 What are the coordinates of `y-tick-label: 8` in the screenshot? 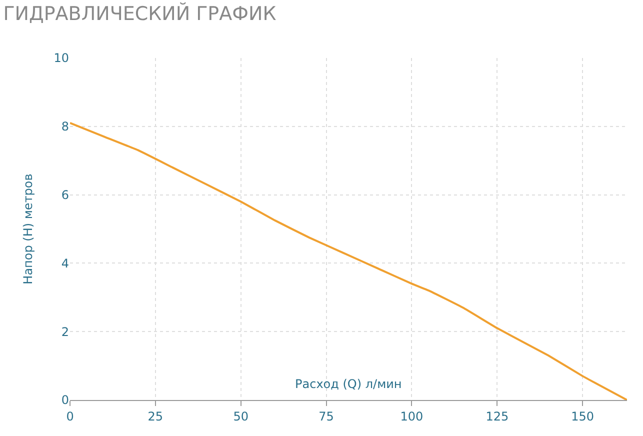 It's located at (65, 127).